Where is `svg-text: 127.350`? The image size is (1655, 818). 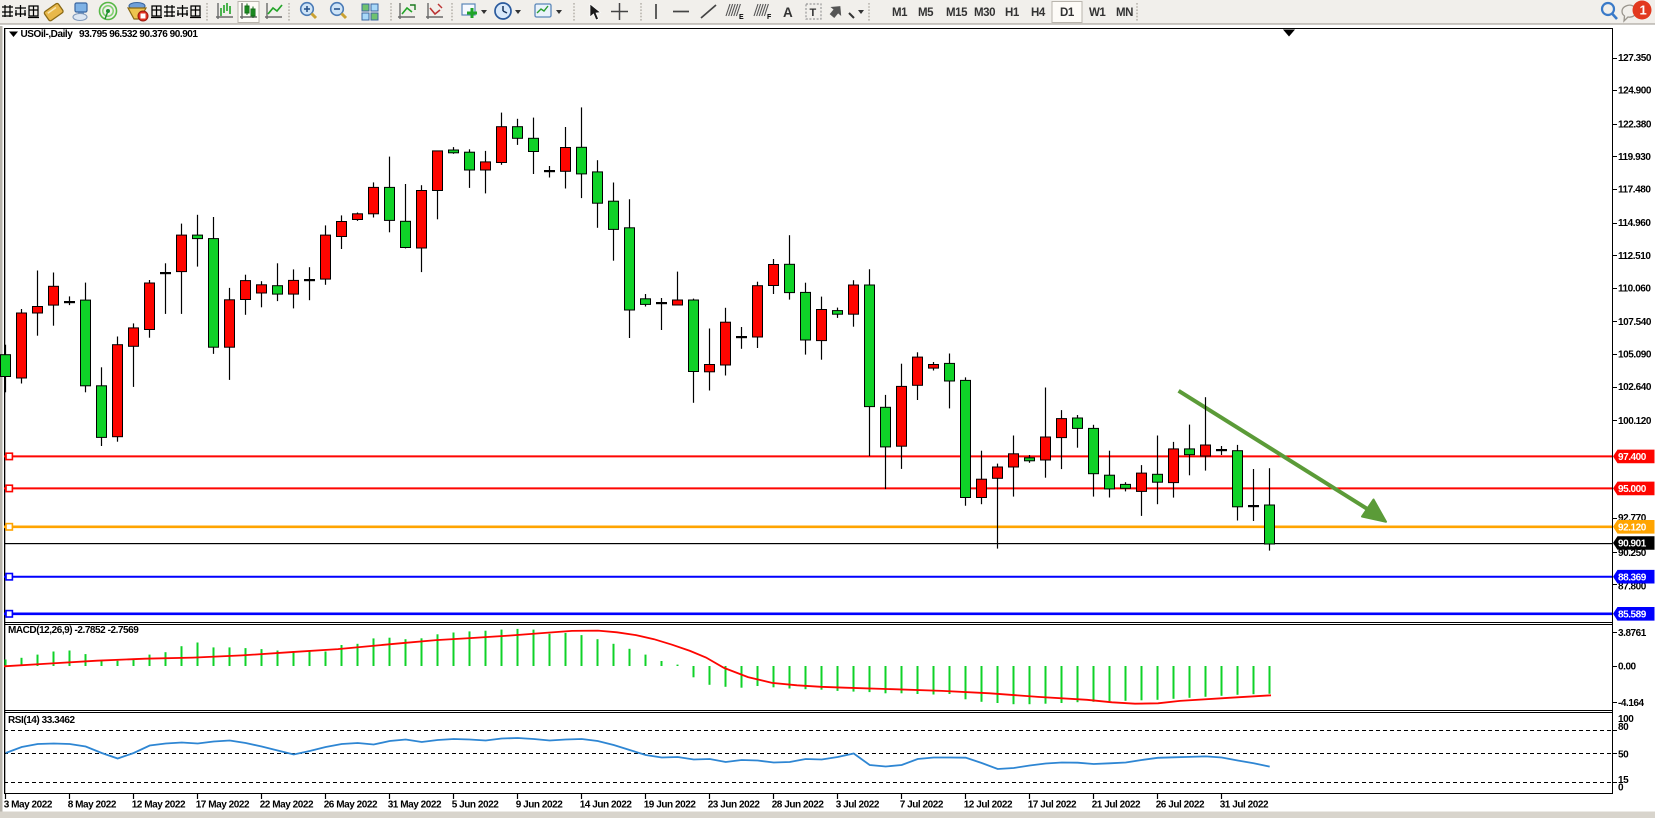 svg-text: 127.350 is located at coordinates (1635, 58).